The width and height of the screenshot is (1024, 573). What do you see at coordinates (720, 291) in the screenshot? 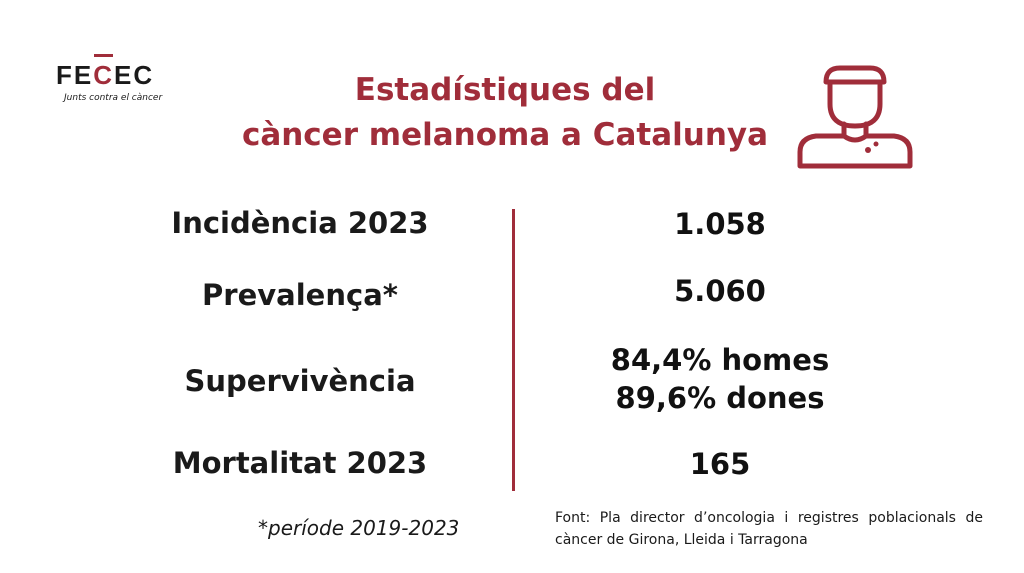
I see `stat-value-prevalence: 5.060` at bounding box center [720, 291].